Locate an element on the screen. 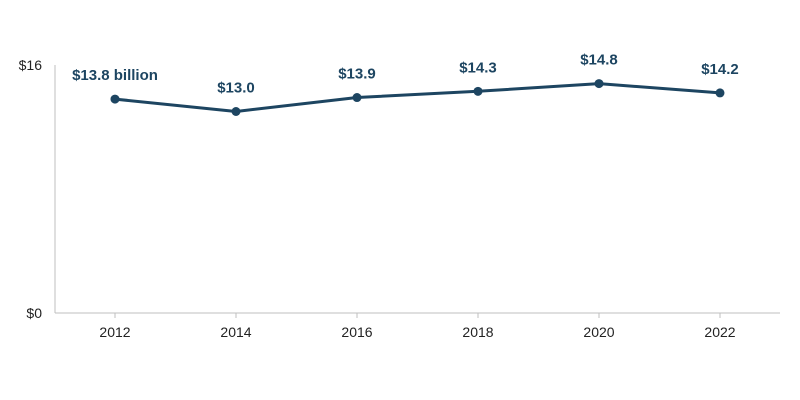  y-axis-ticks: $16 $0 is located at coordinates (31, 189).